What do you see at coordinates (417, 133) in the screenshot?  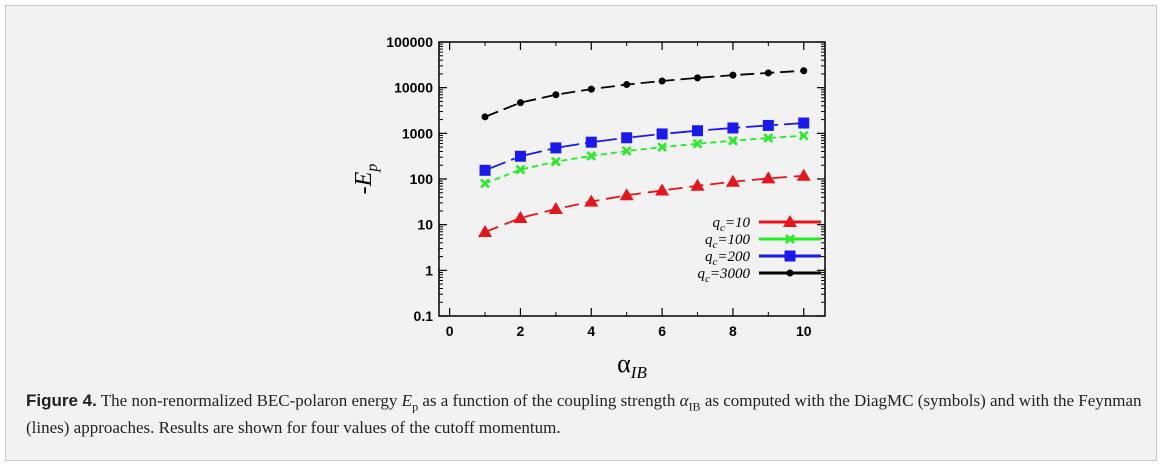 I see `y-tick-label: 1000` at bounding box center [417, 133].